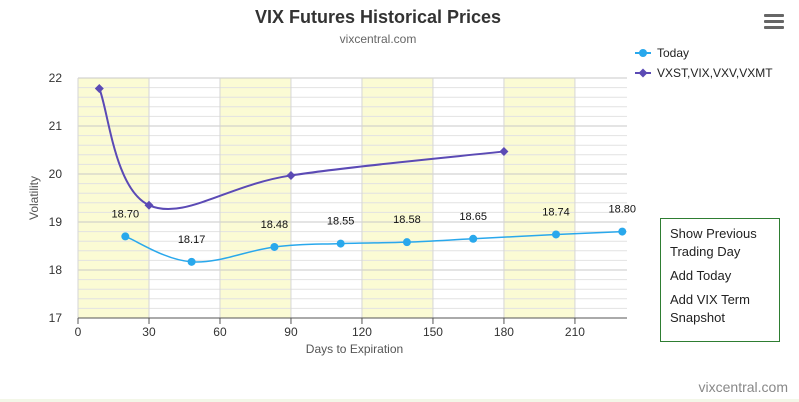  I want to click on x-tick-label: 120, so click(362, 332).